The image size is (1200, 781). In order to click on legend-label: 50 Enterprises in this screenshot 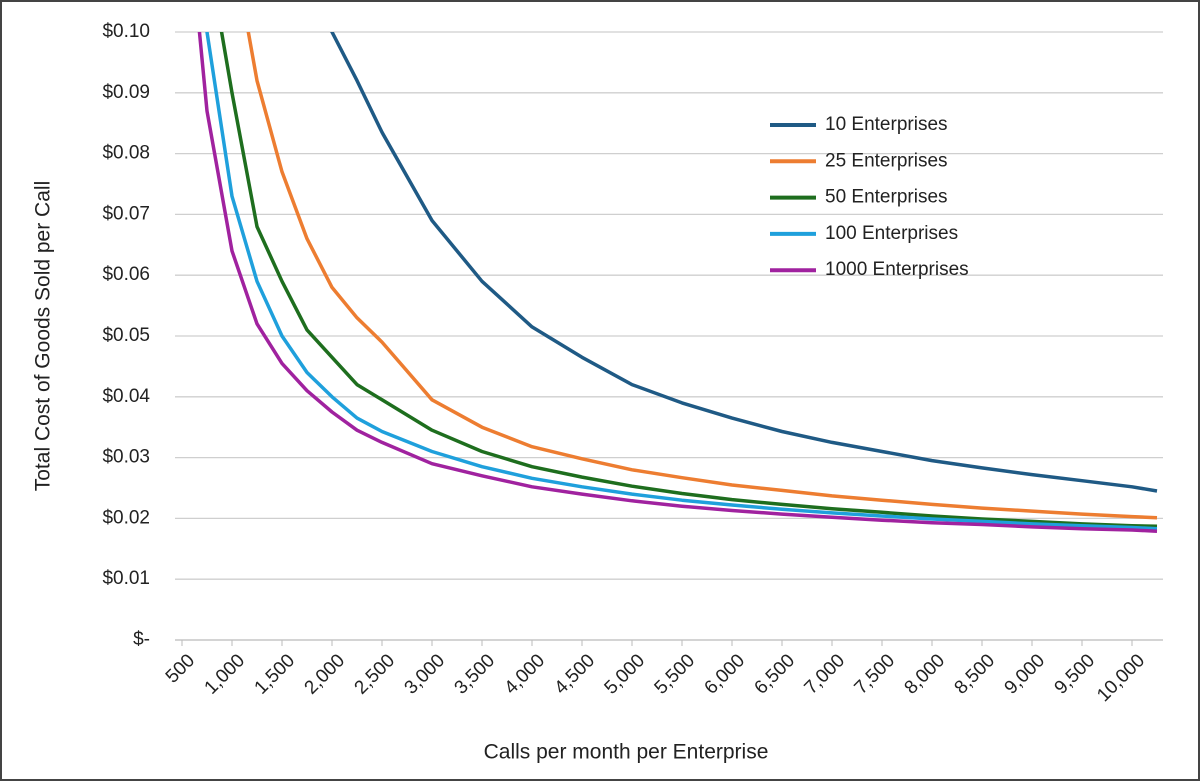, I will do `click(886, 197)`.